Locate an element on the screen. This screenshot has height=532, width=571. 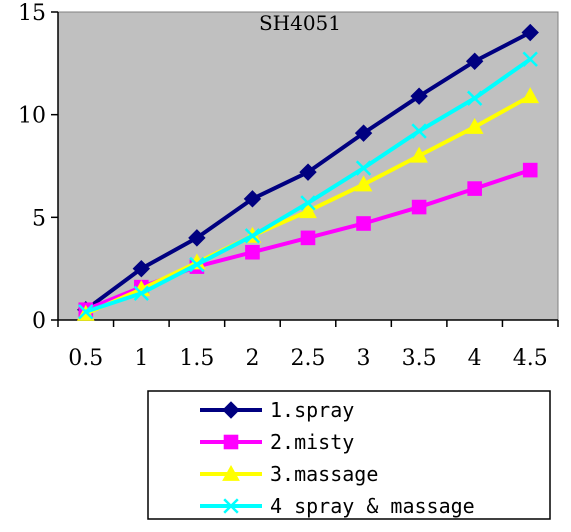
legend-item: 3.massage is located at coordinates (289, 474).